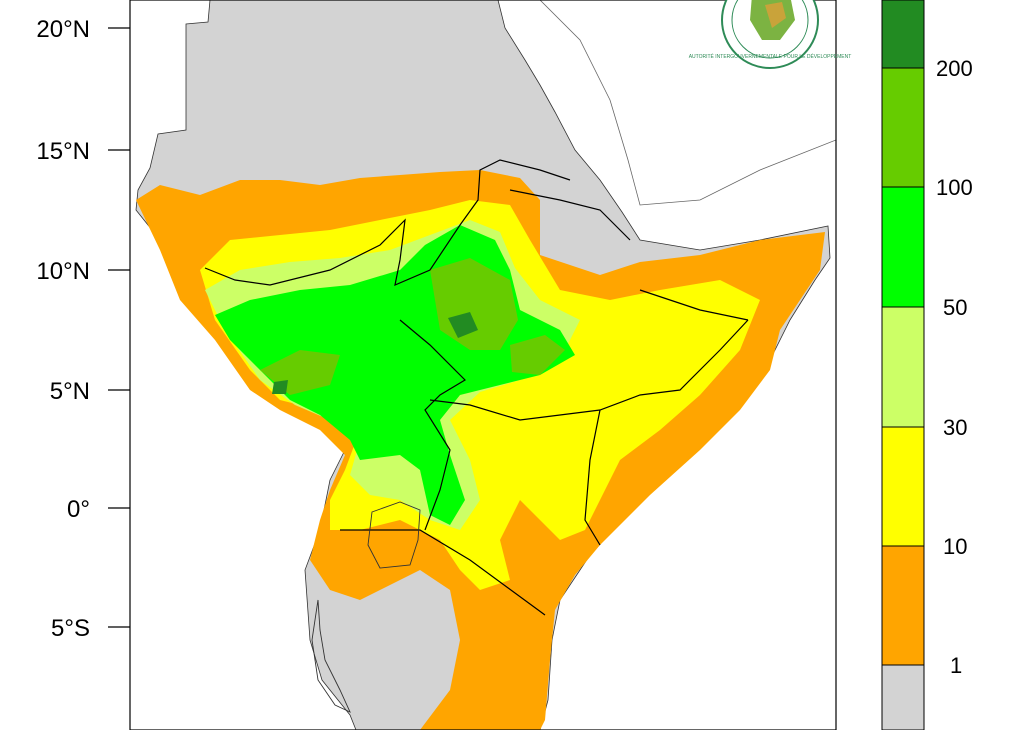 Image resolution: width=1024 pixels, height=730 pixels. I want to click on legend-label-50: 50, so click(955, 307).